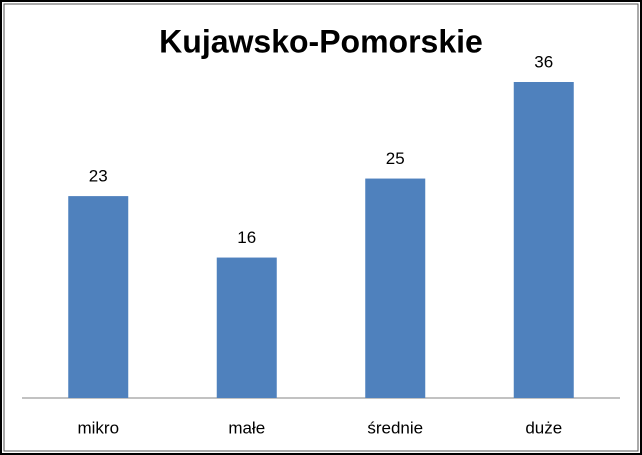 Image resolution: width=642 pixels, height=455 pixels. Describe the element at coordinates (246, 237) in the screenshot. I see `data-label: 16` at that location.